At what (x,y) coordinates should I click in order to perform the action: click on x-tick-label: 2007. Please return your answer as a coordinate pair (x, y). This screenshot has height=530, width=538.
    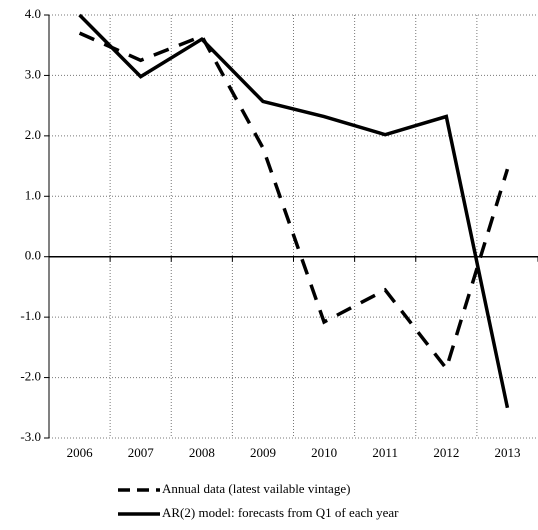
    Looking at the image, I should click on (141, 452).